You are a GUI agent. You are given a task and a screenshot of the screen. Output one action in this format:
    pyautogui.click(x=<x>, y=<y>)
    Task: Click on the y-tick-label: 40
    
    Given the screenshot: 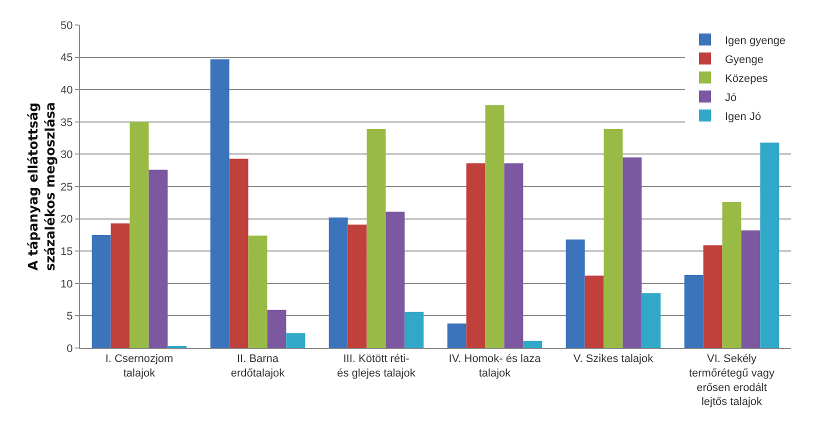 What is the action you would take?
    pyautogui.click(x=66, y=90)
    